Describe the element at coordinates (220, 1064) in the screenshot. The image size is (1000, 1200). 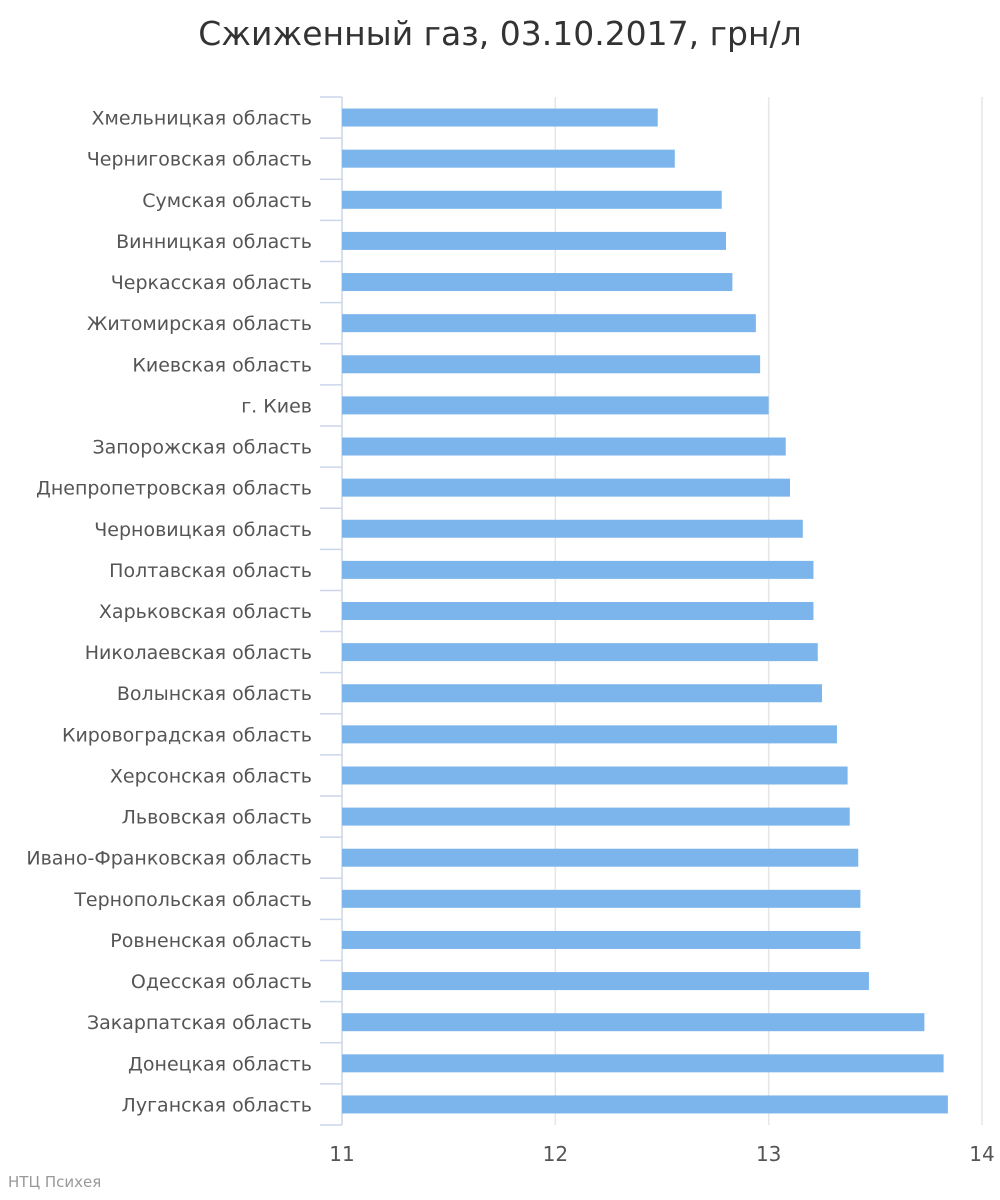
I see `y-tick-label: Донецкая область` at that location.